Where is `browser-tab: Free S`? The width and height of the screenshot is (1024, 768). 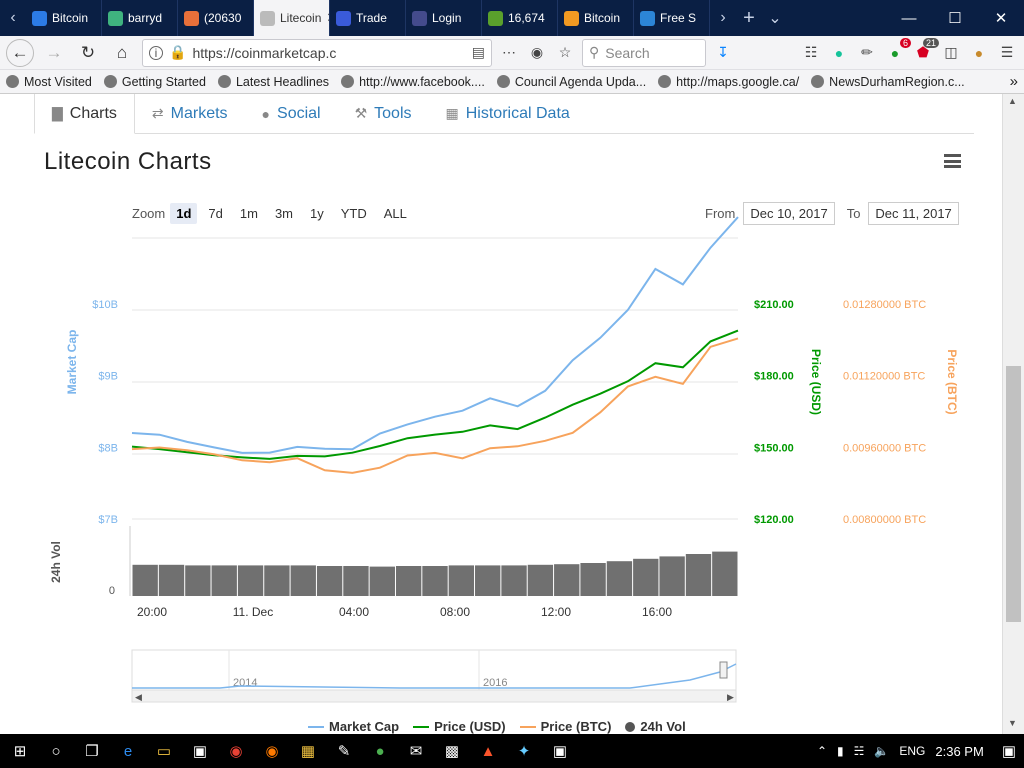
browser-tab: Free S is located at coordinates (672, 18).